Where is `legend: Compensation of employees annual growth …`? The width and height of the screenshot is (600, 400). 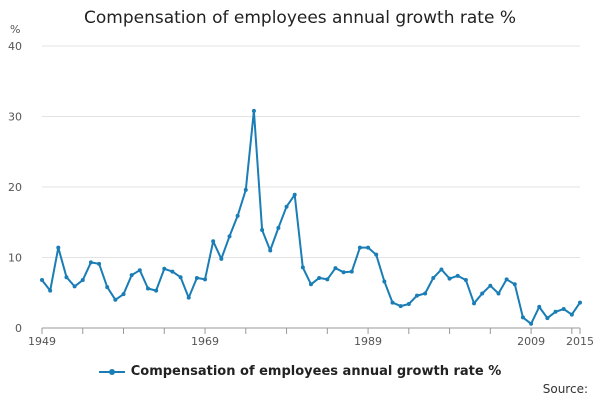
legend: Compensation of employees annual growth … is located at coordinates (300, 371).